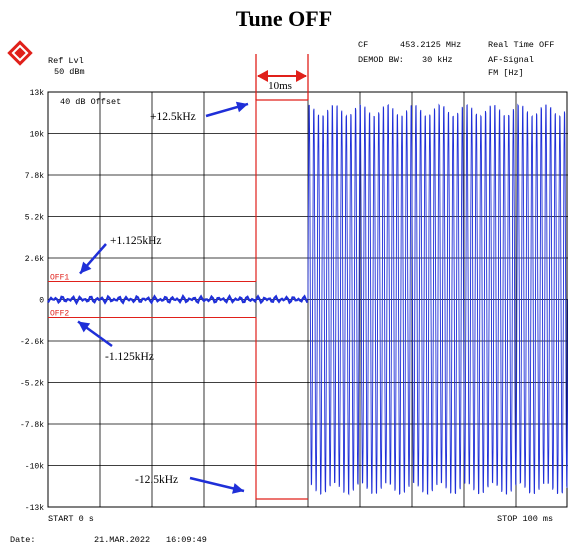 This screenshot has height=546, width=568. What do you see at coordinates (34, 259) in the screenshot?
I see `y-tick-label: 2.6k` at bounding box center [34, 259].